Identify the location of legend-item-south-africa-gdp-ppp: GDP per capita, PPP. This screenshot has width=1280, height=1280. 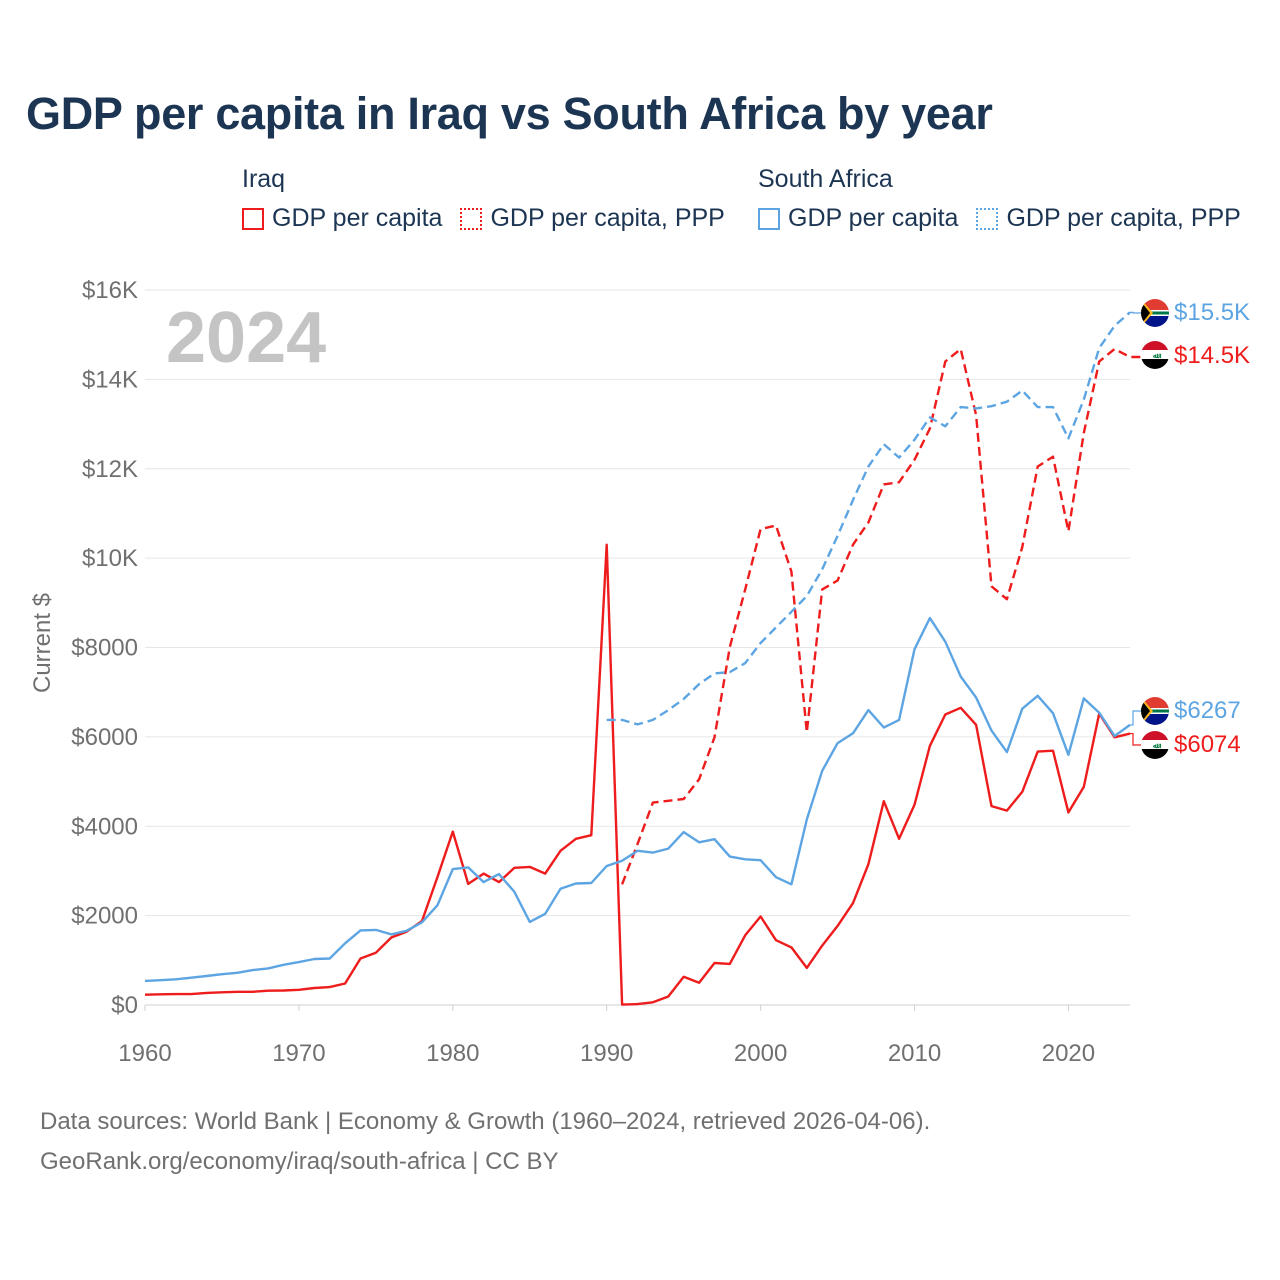
(1108, 218).